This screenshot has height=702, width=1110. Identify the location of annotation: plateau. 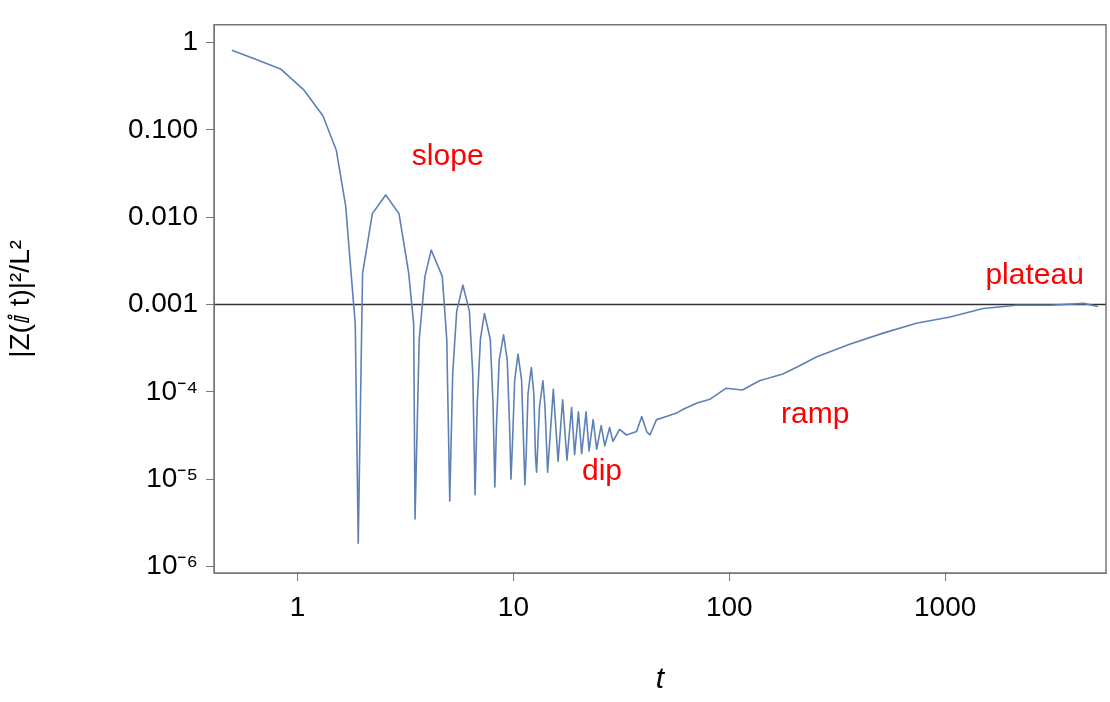
(1034, 274).